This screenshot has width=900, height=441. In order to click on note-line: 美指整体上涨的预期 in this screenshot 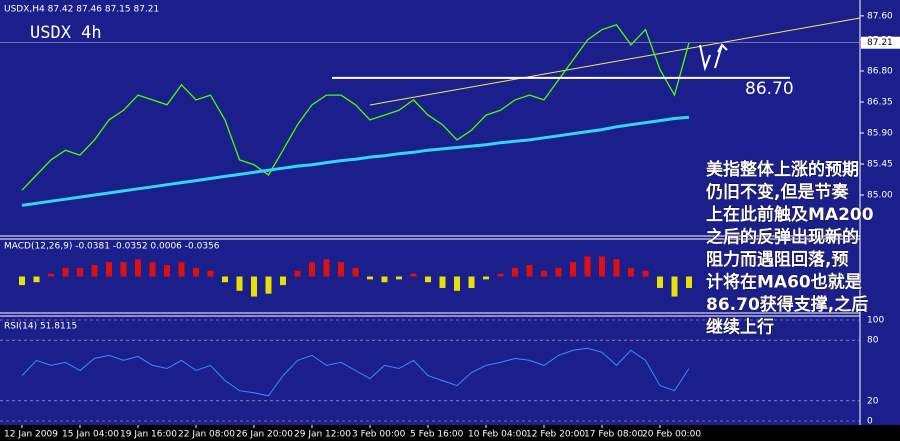, I will do `click(782, 169)`.